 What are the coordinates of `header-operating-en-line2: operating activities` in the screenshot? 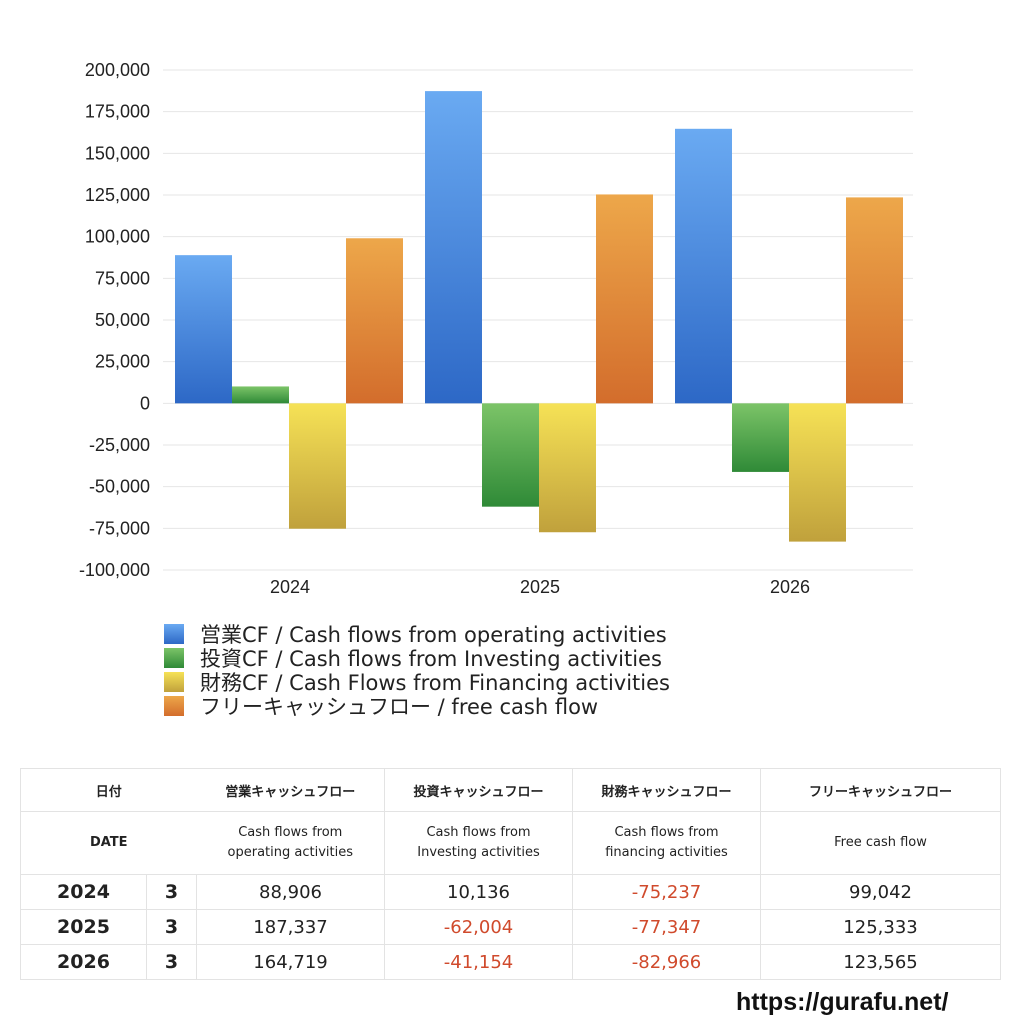 It's located at (290, 852).